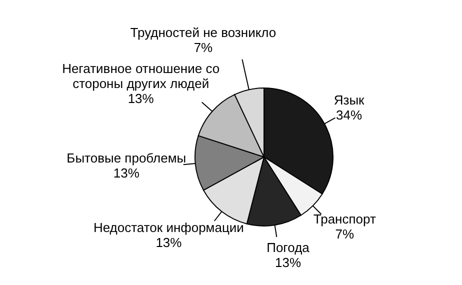 The width and height of the screenshot is (462, 285). What do you see at coordinates (141, 76) in the screenshot?
I see `legend-label: Негативное отношение со стороны других людей` at bounding box center [141, 76].